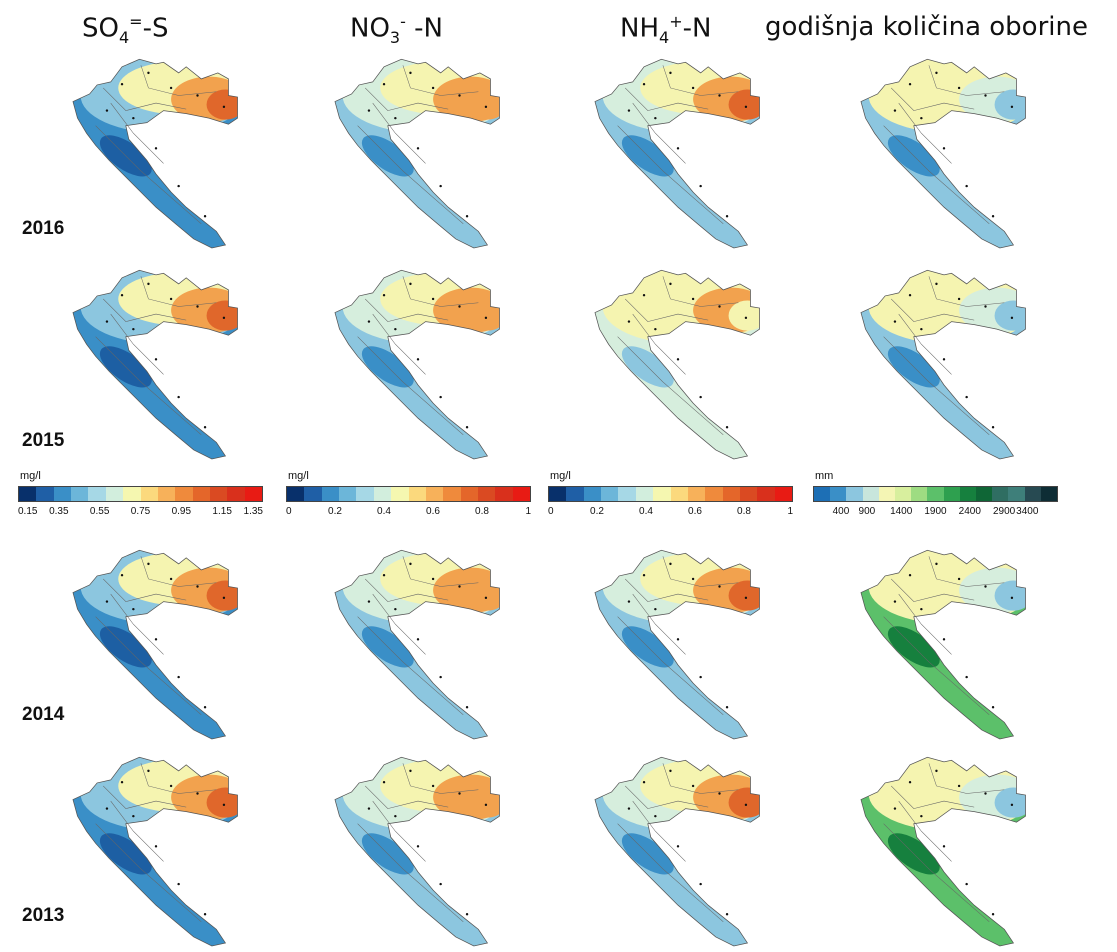 The image size is (1117, 952). What do you see at coordinates (1027, 511) in the screenshot?
I see `legend-tick-label: 3400` at bounding box center [1027, 511].